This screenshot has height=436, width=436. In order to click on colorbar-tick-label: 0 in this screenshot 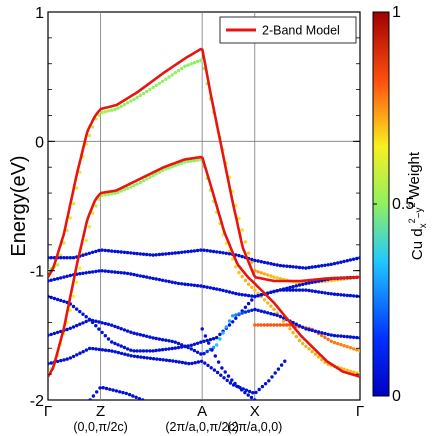, I will do `click(396, 396)`.